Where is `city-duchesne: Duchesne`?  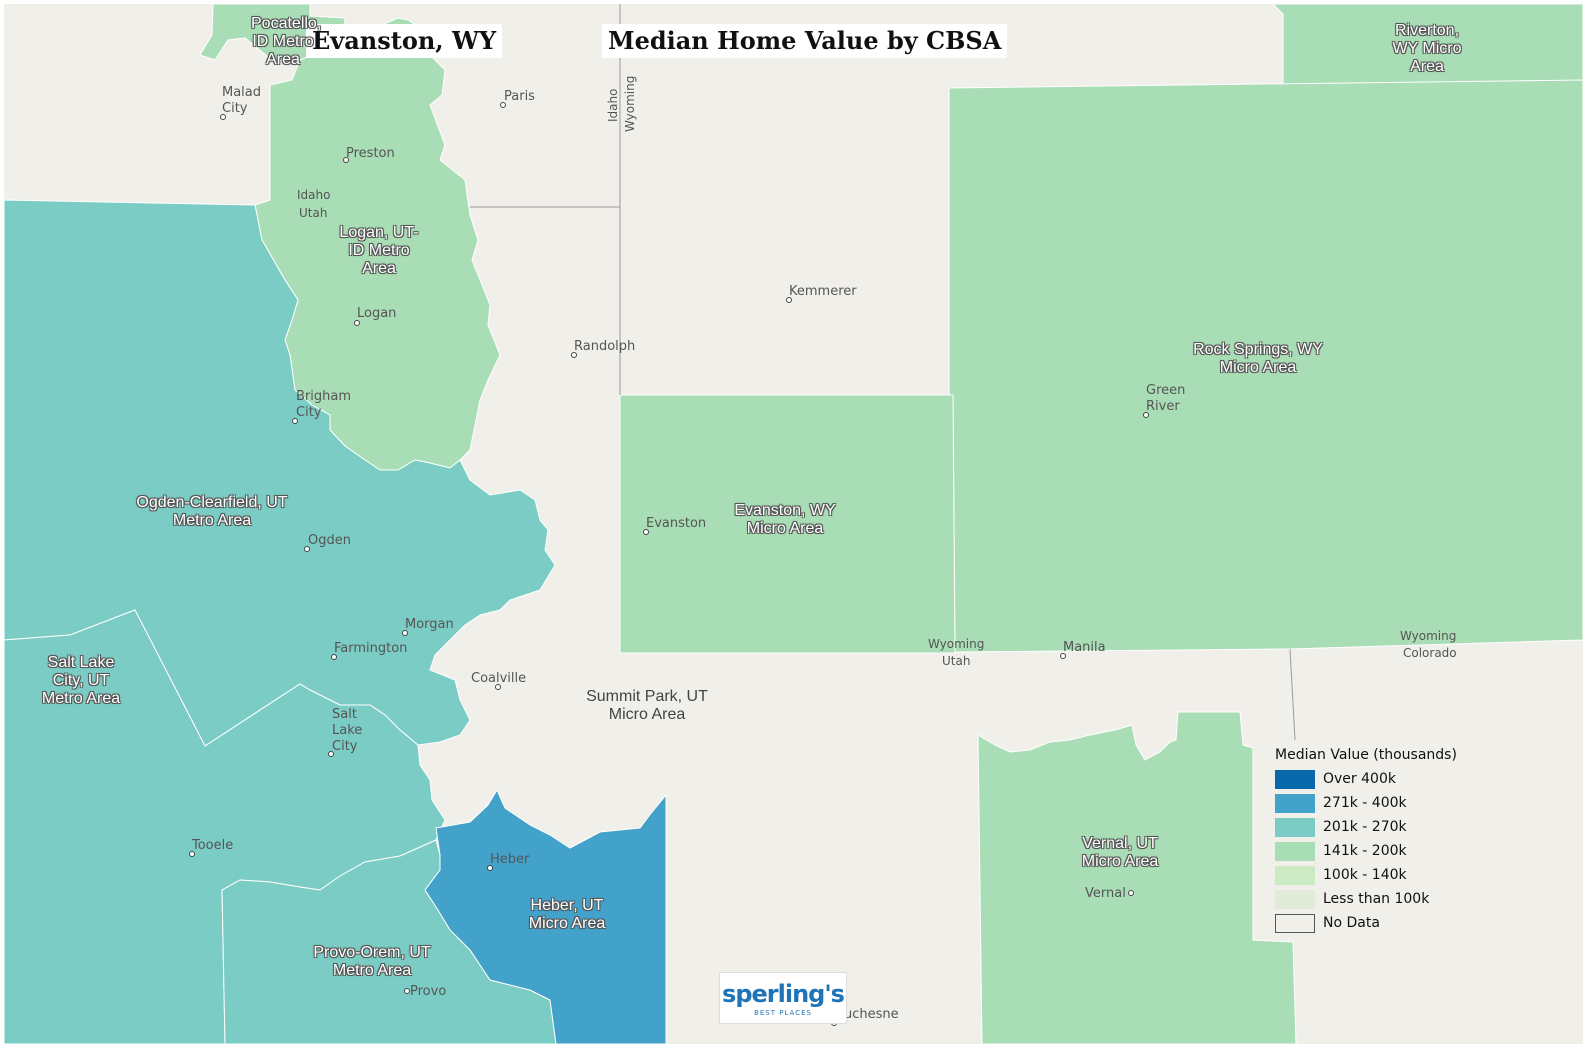 city-duchesne: Duchesne is located at coordinates (866, 1014).